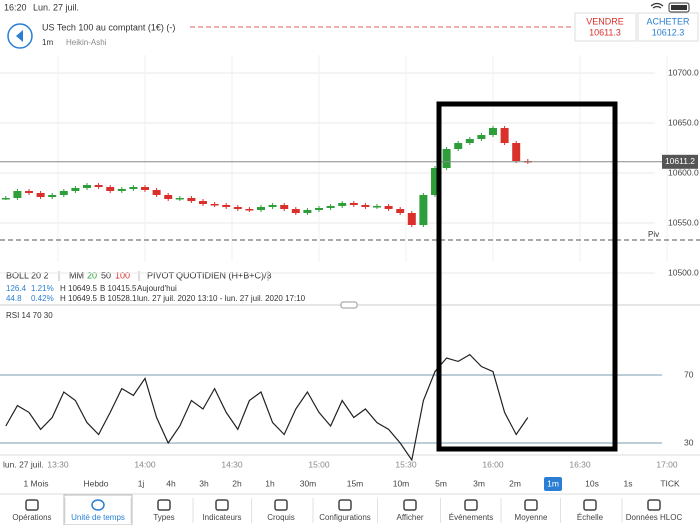 The height and width of the screenshot is (525, 700). I want to click on pivot-label: Piv, so click(653, 234).